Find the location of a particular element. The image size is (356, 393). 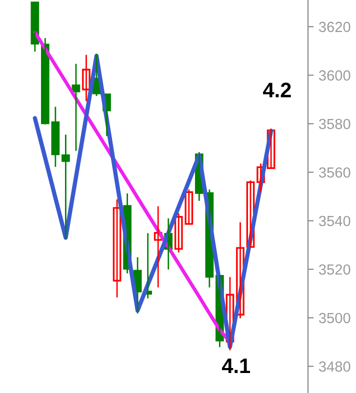

annotation: 4.2 is located at coordinates (277, 90).